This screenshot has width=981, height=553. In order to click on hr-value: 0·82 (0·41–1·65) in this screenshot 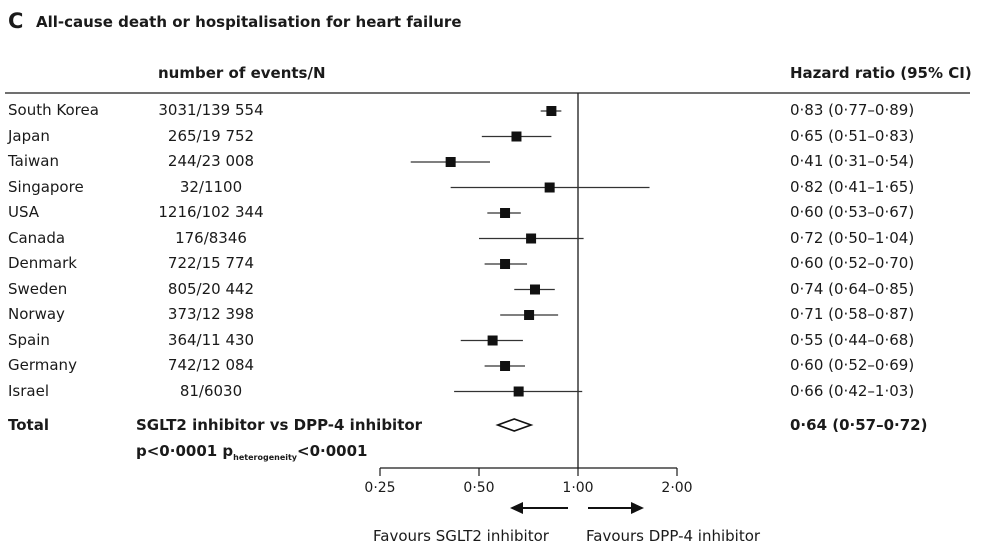, I will do `click(852, 186)`.